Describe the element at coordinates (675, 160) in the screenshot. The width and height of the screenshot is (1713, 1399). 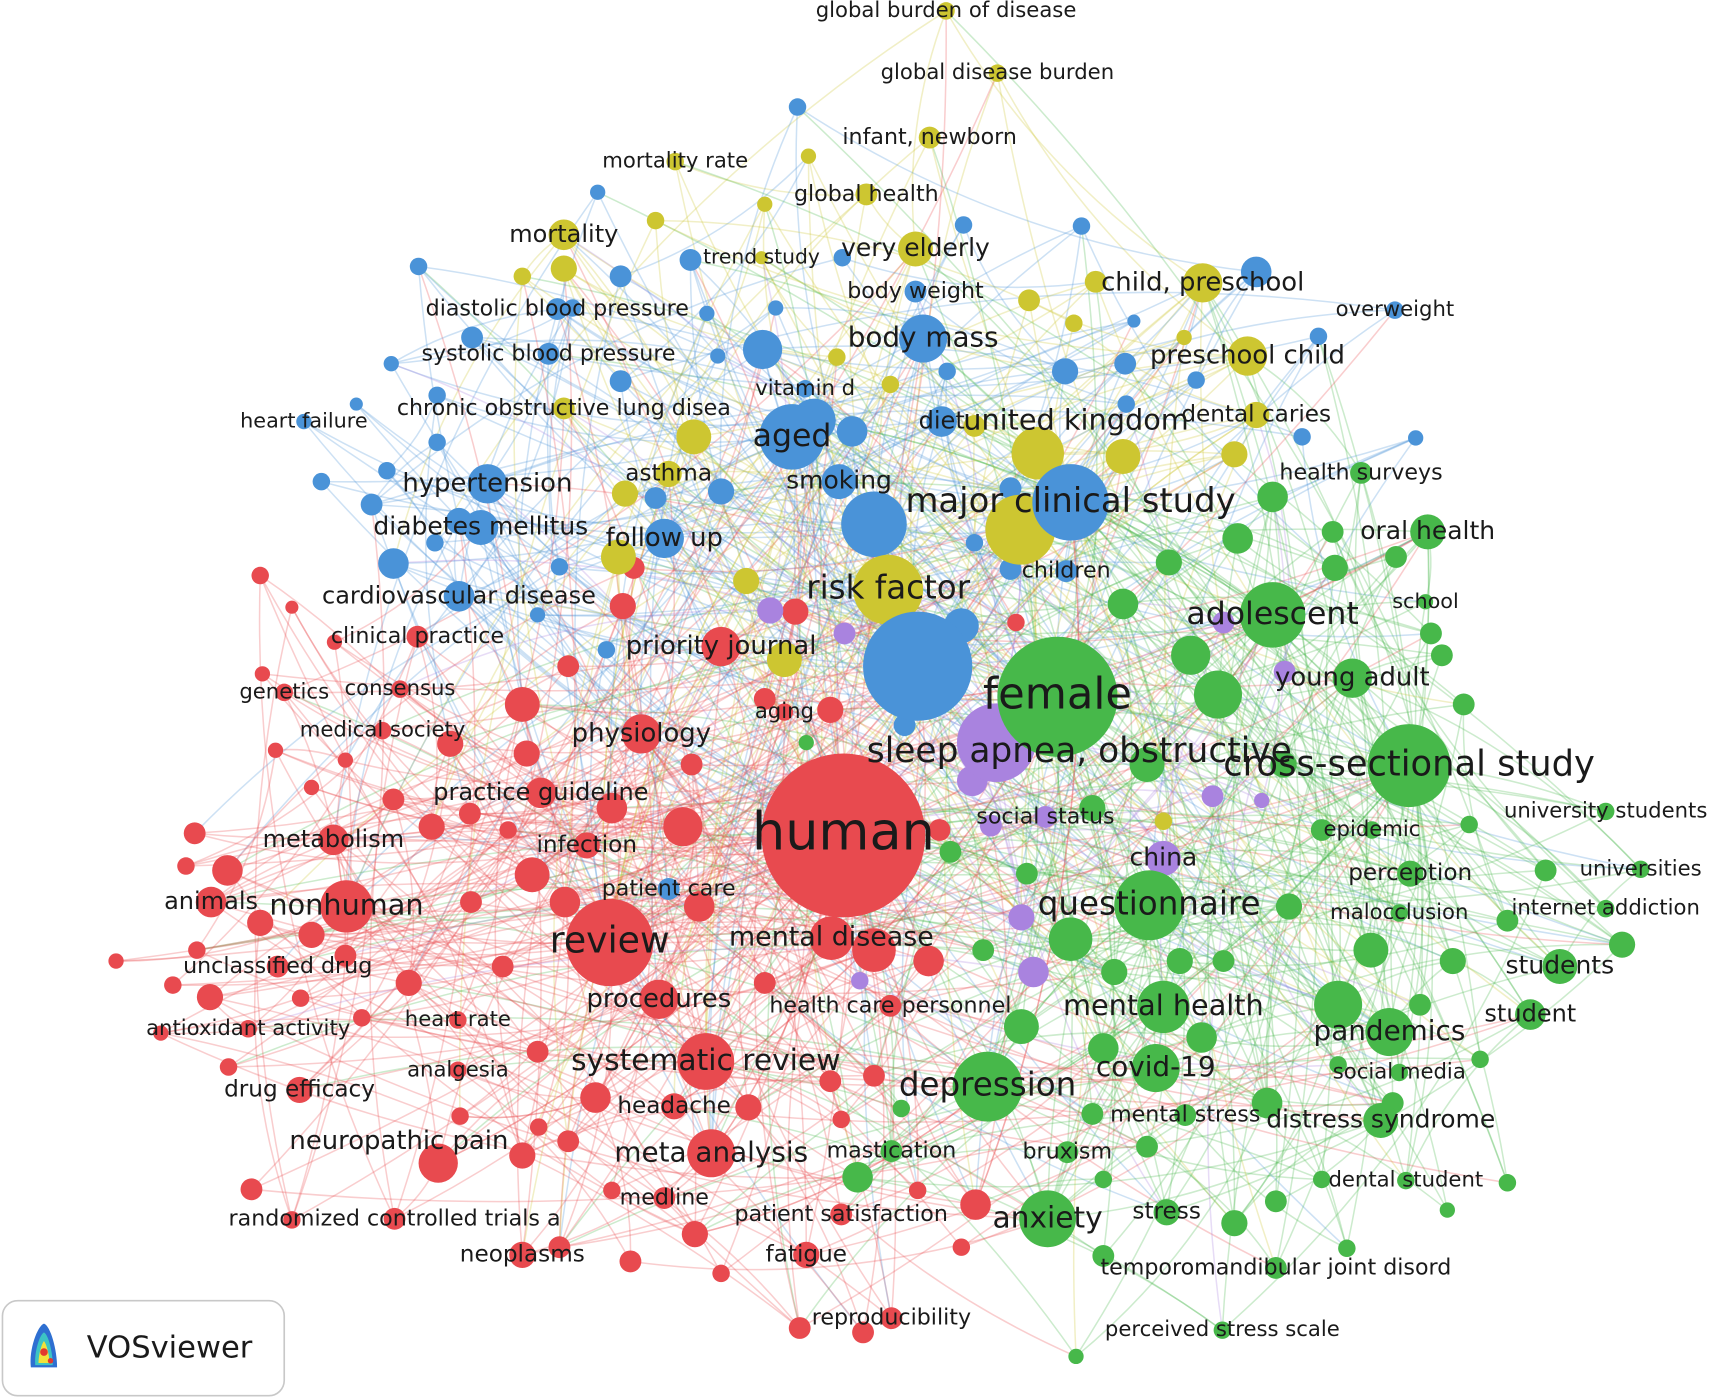
I see `node-label: mortality rate` at that location.